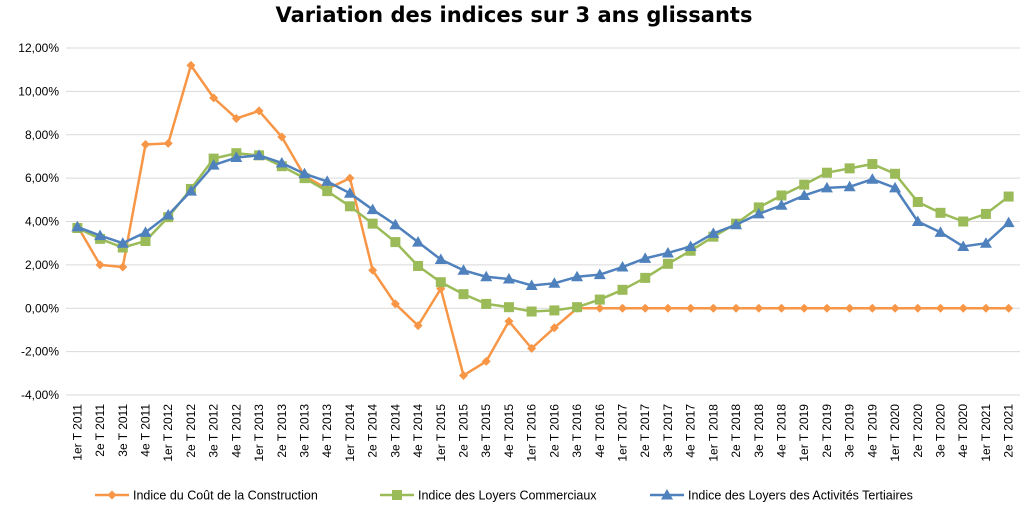 The image size is (1027, 508). I want to click on x-tick-label: 3e T 2014, so click(395, 431).